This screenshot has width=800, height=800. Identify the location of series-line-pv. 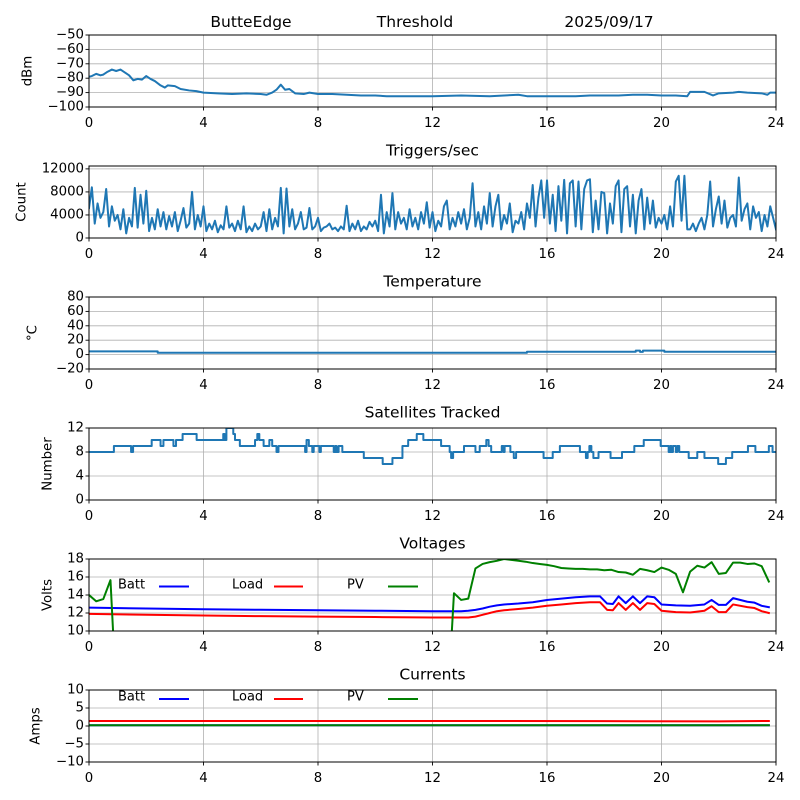
(430, 595).